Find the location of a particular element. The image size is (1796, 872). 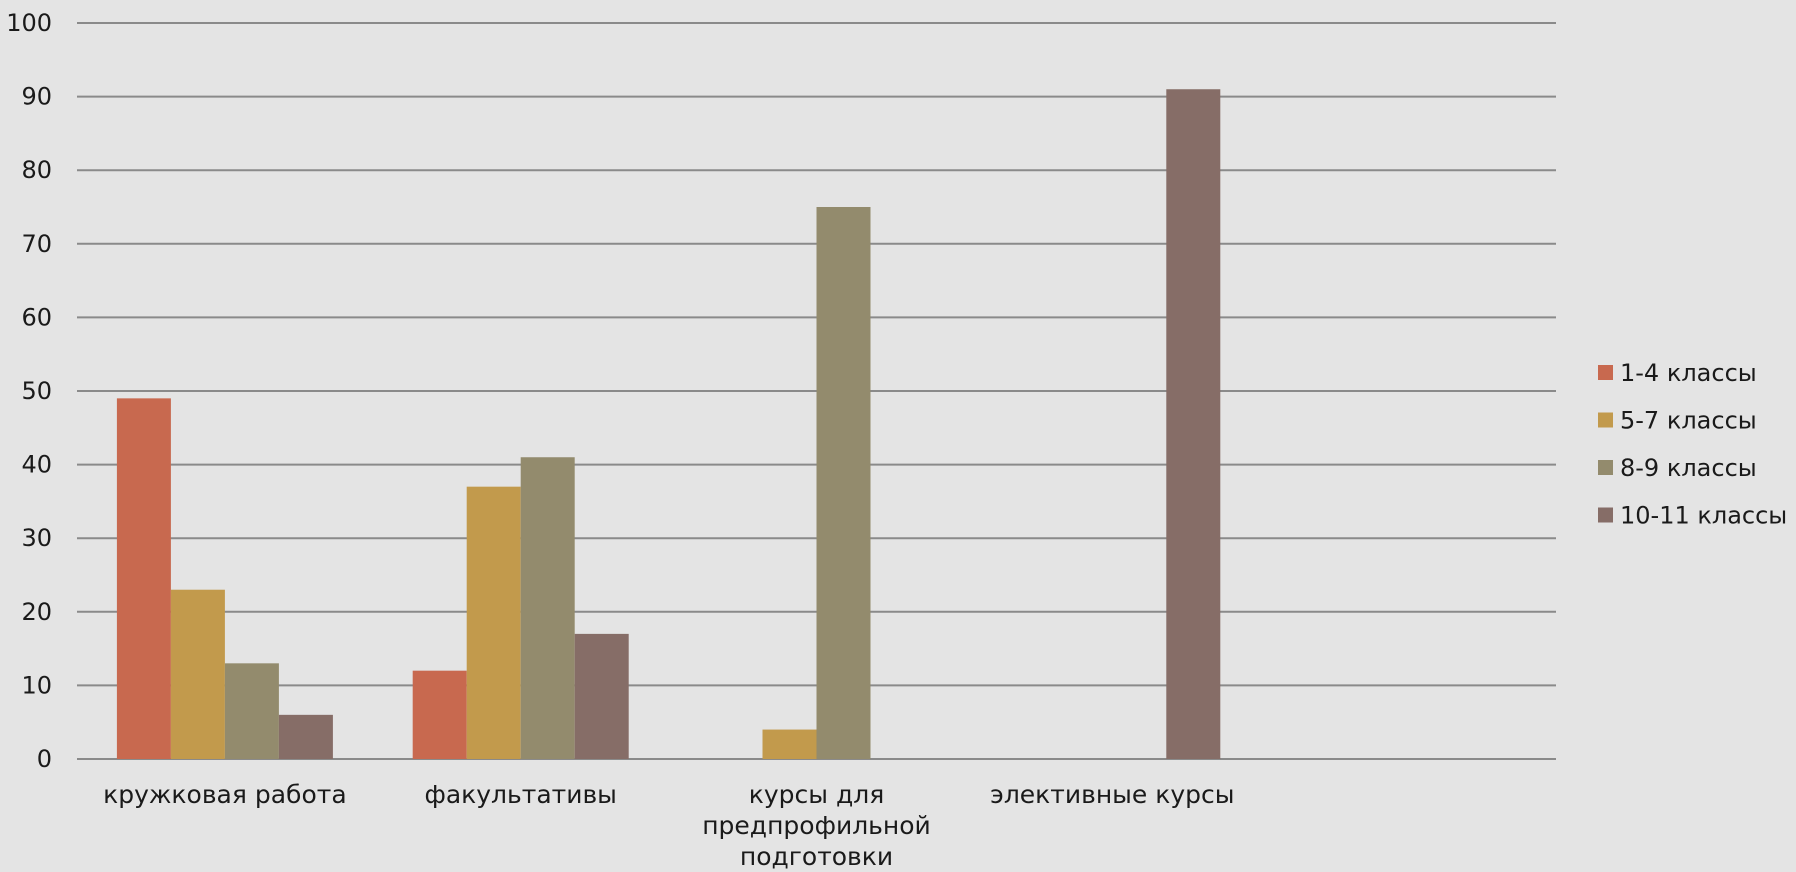

x-category-label-line: подготовки is located at coordinates (816, 856).